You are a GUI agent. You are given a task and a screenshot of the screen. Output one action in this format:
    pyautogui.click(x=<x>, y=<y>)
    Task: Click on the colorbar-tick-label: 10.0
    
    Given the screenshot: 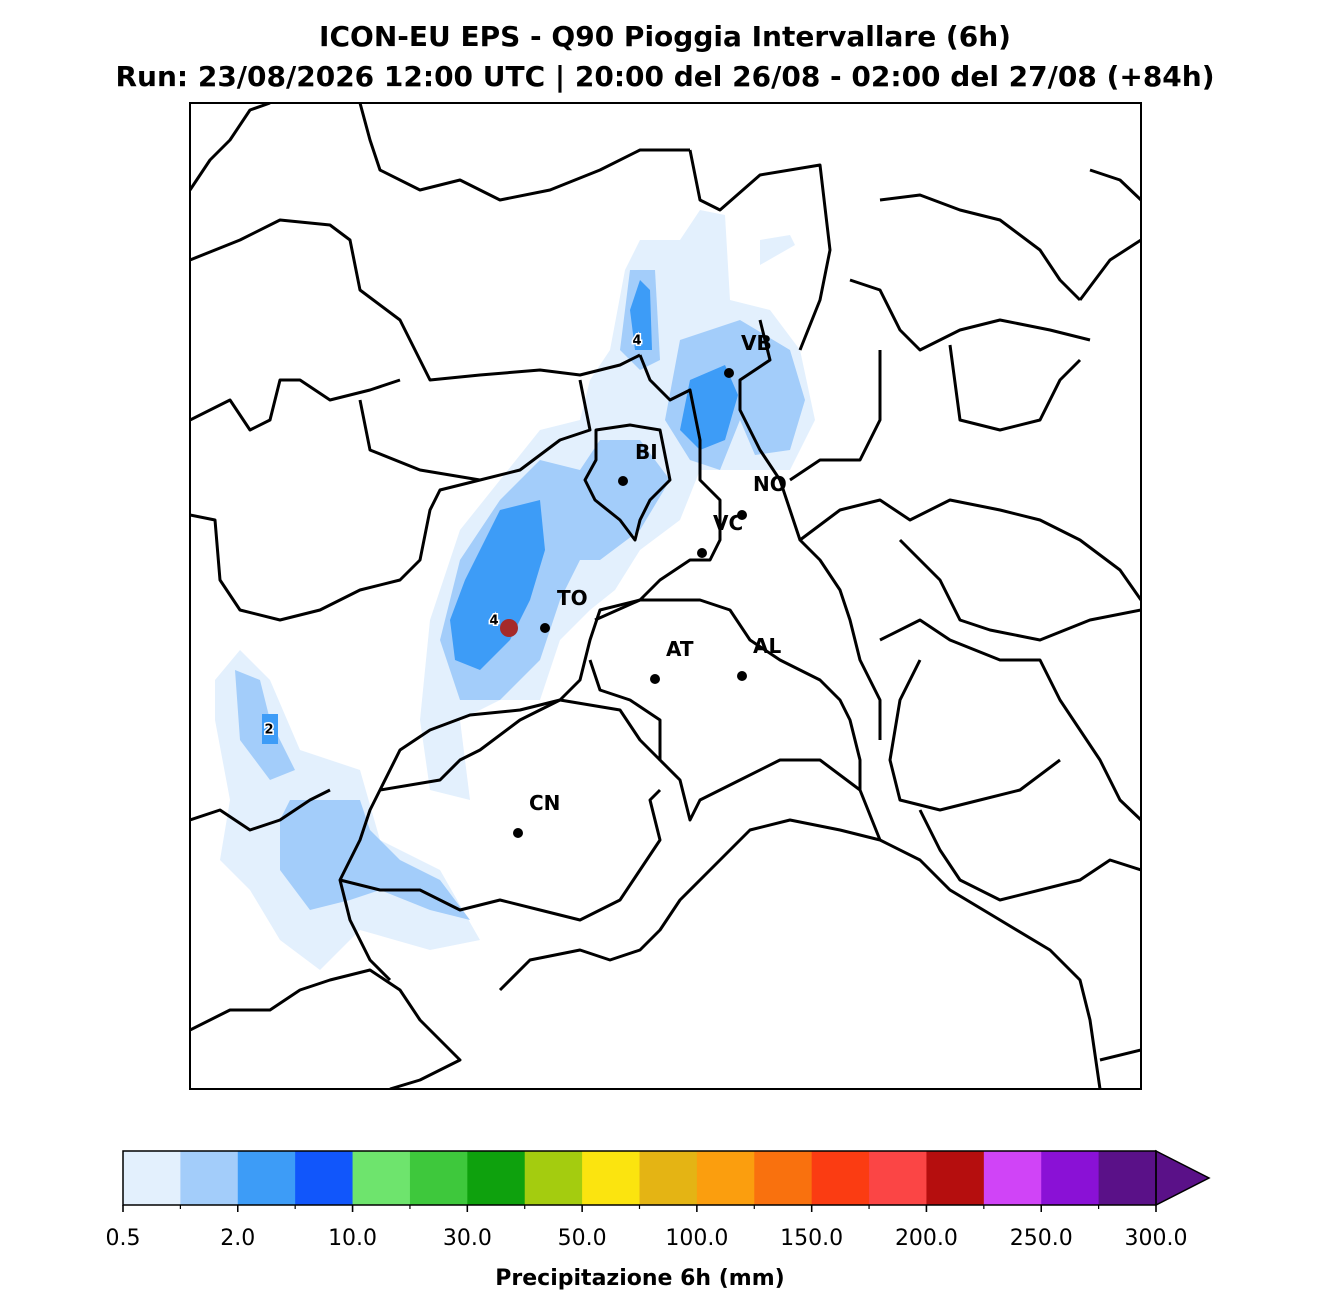 What is the action you would take?
    pyautogui.click(x=352, y=1238)
    